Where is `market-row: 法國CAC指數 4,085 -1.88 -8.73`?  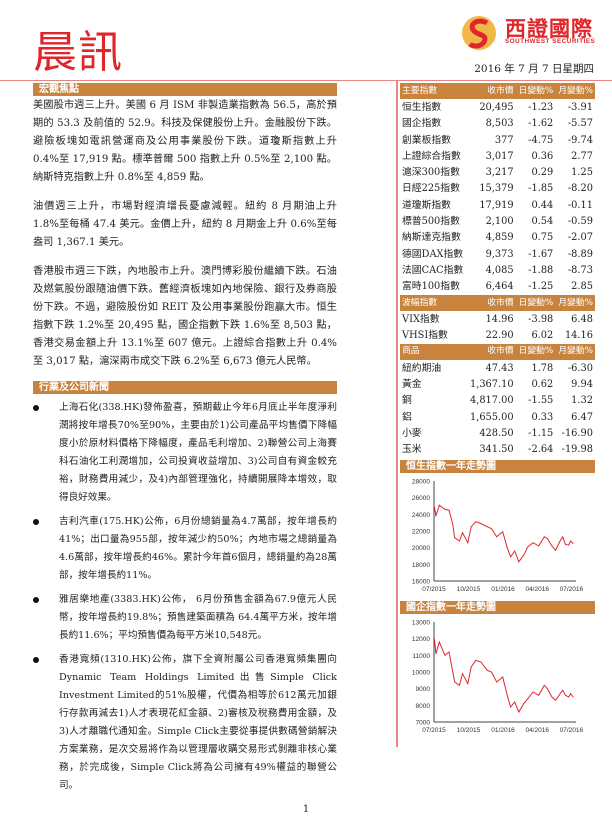 market-row: 法國CAC指數 4,085 -1.88 -8.73 is located at coordinates (497, 270).